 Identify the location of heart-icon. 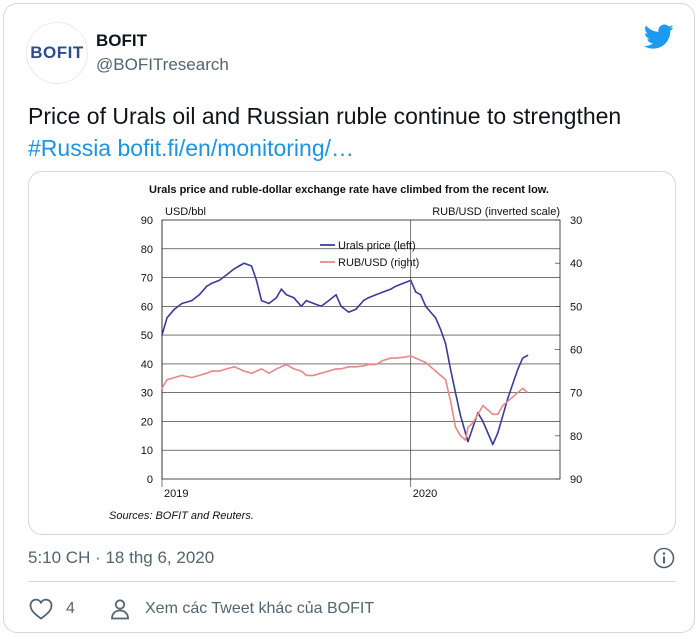
(41, 609).